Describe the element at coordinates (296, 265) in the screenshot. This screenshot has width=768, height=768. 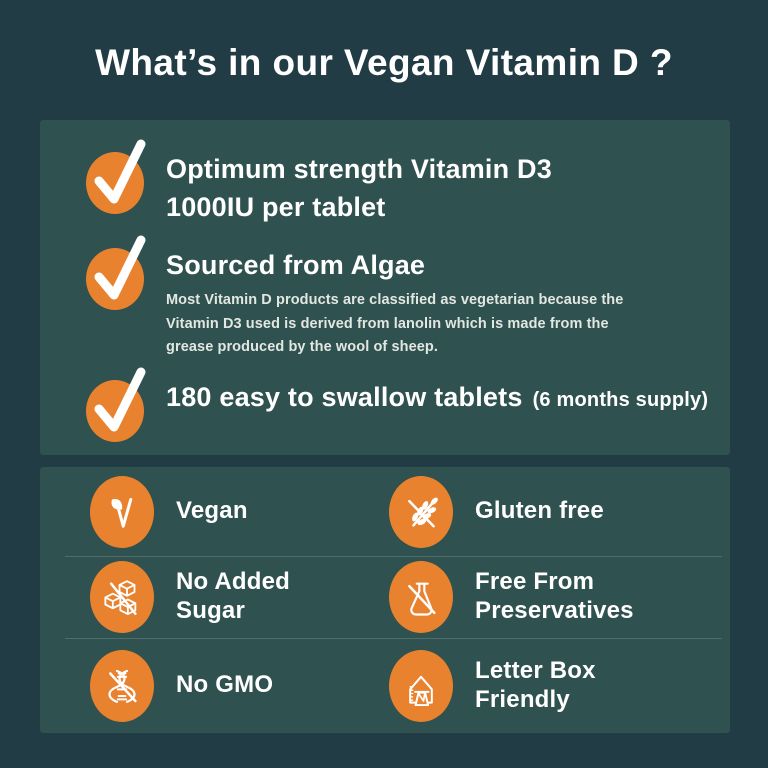
I see `checklist-item-title: Sourced from Algae` at that location.